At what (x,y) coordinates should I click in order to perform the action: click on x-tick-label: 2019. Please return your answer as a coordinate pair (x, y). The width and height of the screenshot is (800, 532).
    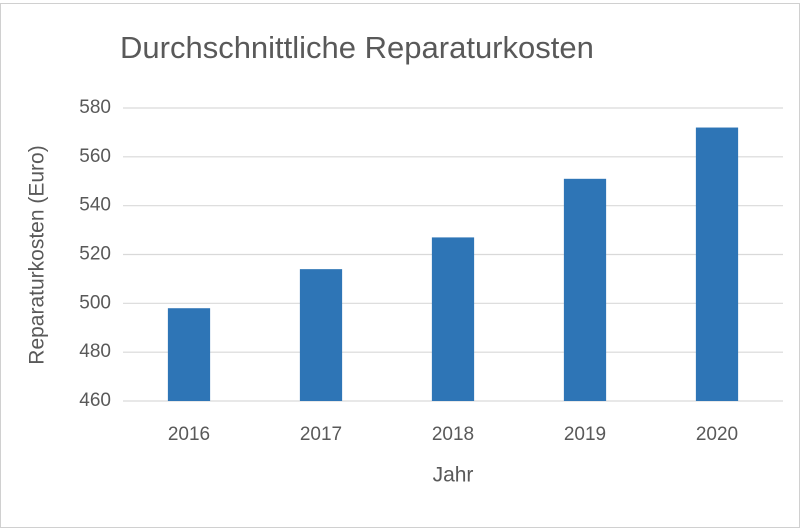
    Looking at the image, I should click on (585, 434).